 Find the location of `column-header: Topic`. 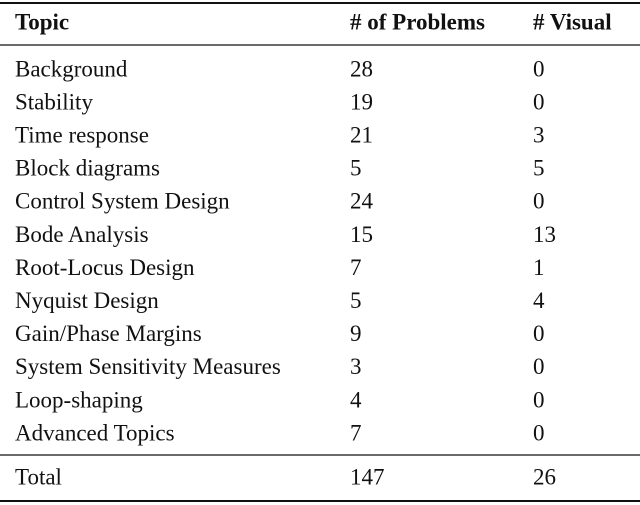

column-header: Topic is located at coordinates (42, 21).